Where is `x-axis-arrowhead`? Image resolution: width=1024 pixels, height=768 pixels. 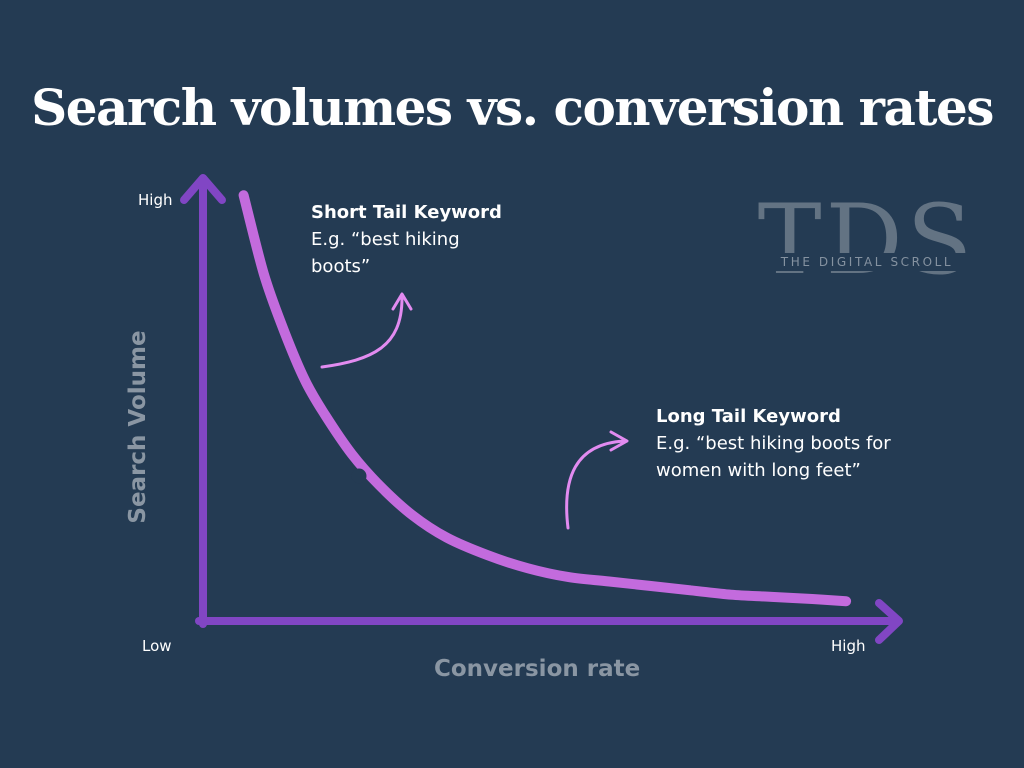 x-axis-arrowhead is located at coordinates (889, 621).